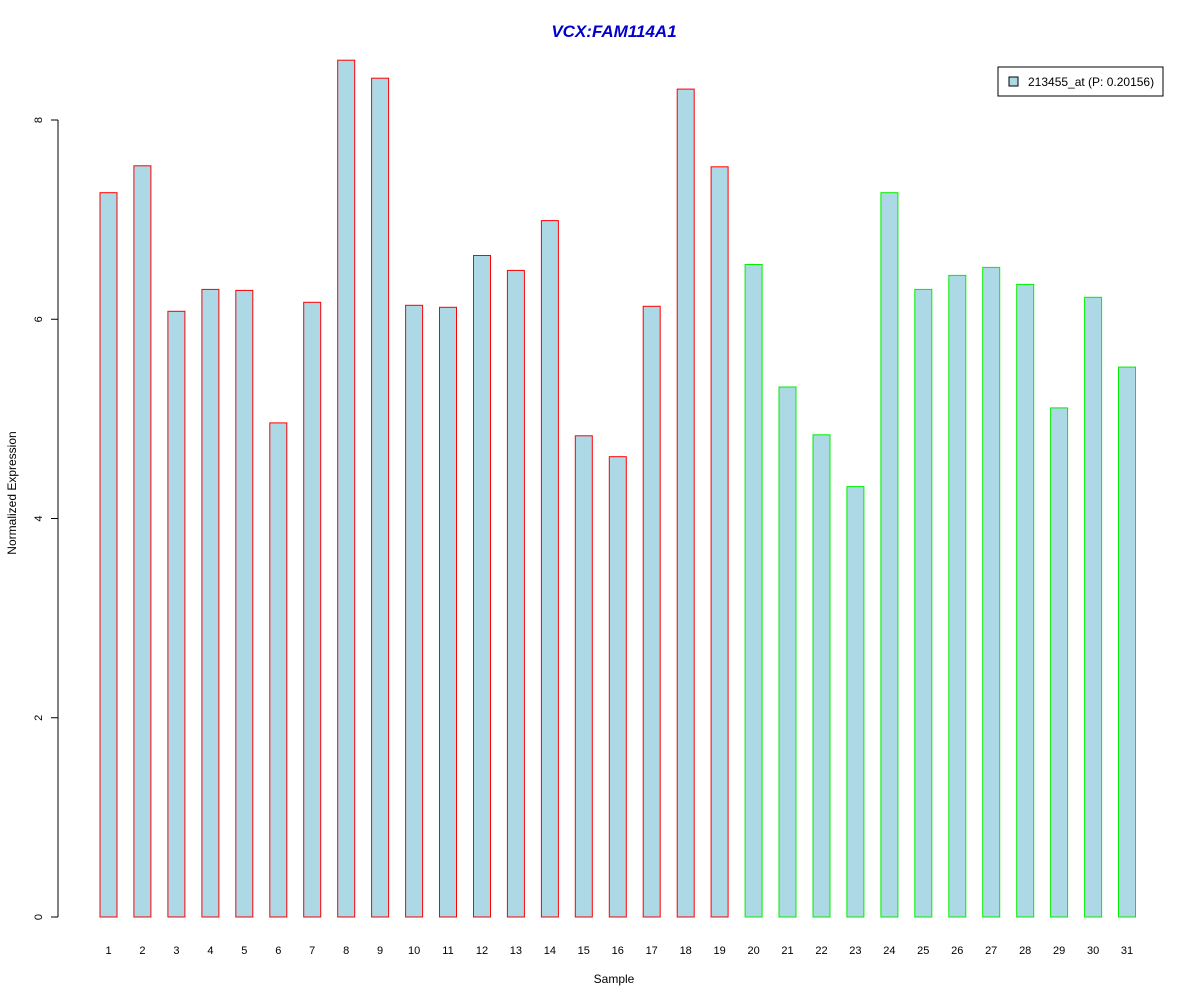 The width and height of the screenshot is (1200, 1000). Describe the element at coordinates (278, 951) in the screenshot. I see `x-tick-label: 6` at that location.